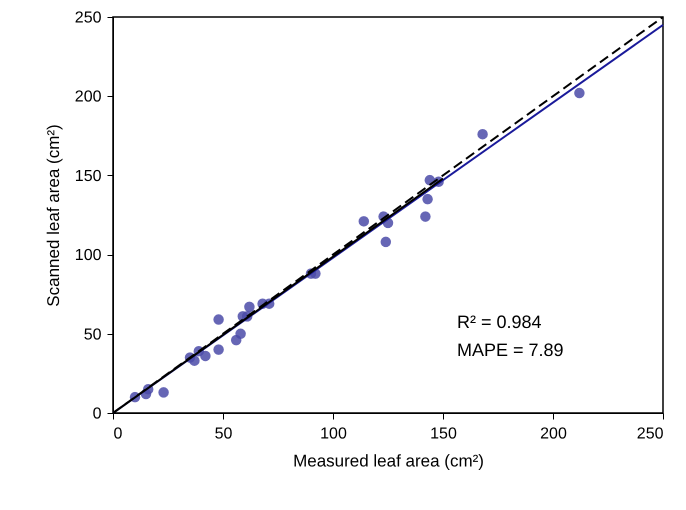  What do you see at coordinates (88, 18) in the screenshot?
I see `y-tick-label: 250` at bounding box center [88, 18].